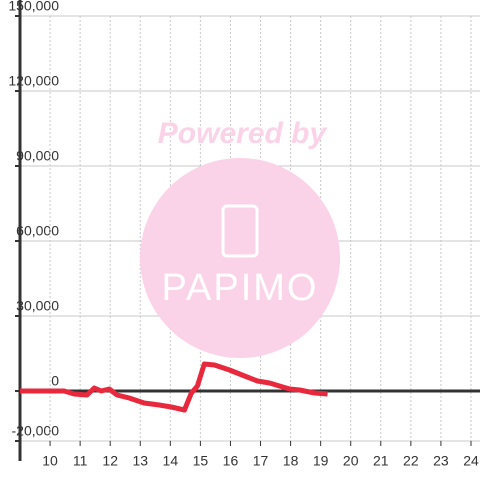  What do you see at coordinates (291, 461) in the screenshot?
I see `x-tick-label: 18` at bounding box center [291, 461].